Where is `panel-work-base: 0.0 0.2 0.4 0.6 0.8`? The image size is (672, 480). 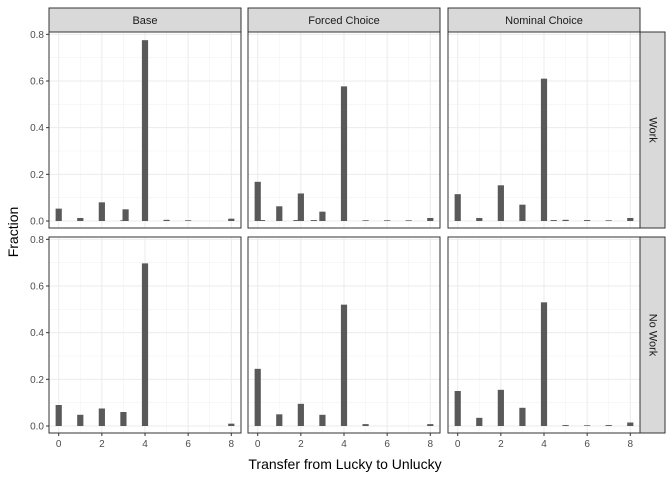
panel-work-base: 0.0 0.2 0.4 0.6 0.8 is located at coordinates (136, 129).